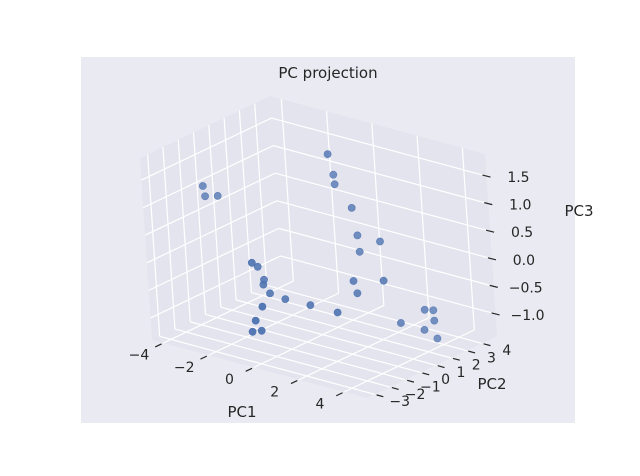 The height and width of the screenshot is (476, 640). What do you see at coordinates (528, 316) in the screenshot?
I see `z-tick-label: −1.0` at bounding box center [528, 316].